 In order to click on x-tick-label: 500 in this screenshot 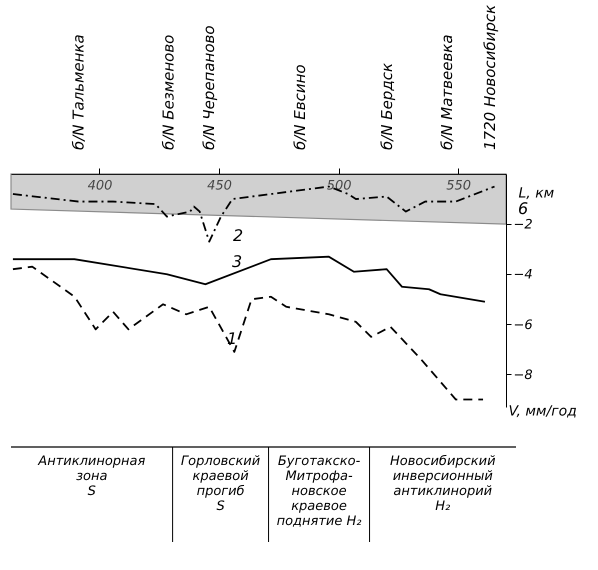, I will do `click(339, 186)`.